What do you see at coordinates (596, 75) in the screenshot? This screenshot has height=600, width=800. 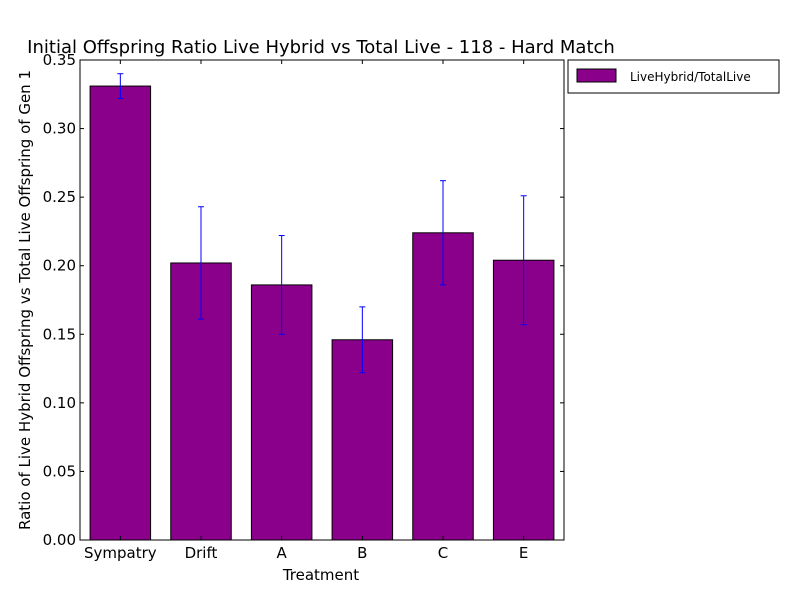 I see `legend-swatch` at bounding box center [596, 75].